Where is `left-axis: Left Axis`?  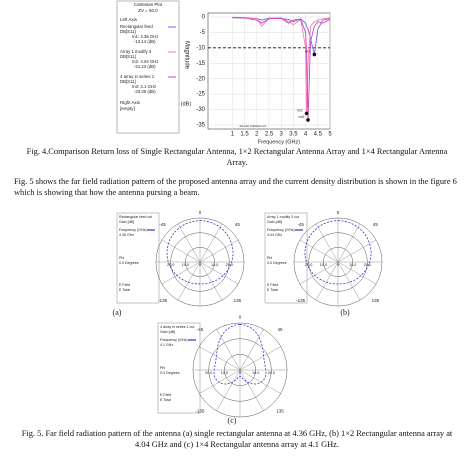
left-axis: Left Axis is located at coordinates (129, 19).